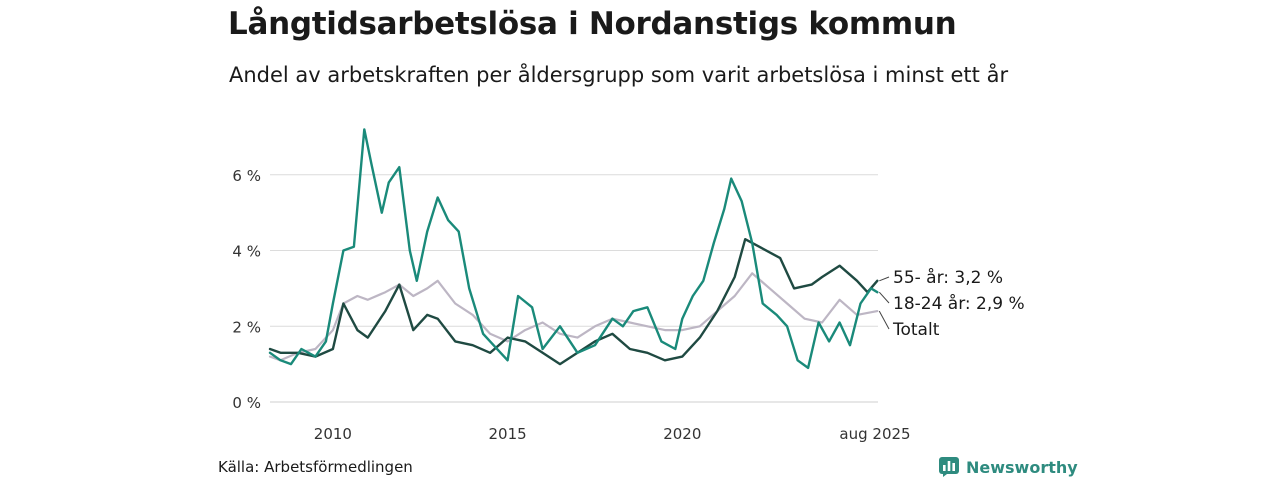 The height and width of the screenshot is (480, 1280). Describe the element at coordinates (246, 327) in the screenshot. I see `y-tick-label: 2 %` at that location.